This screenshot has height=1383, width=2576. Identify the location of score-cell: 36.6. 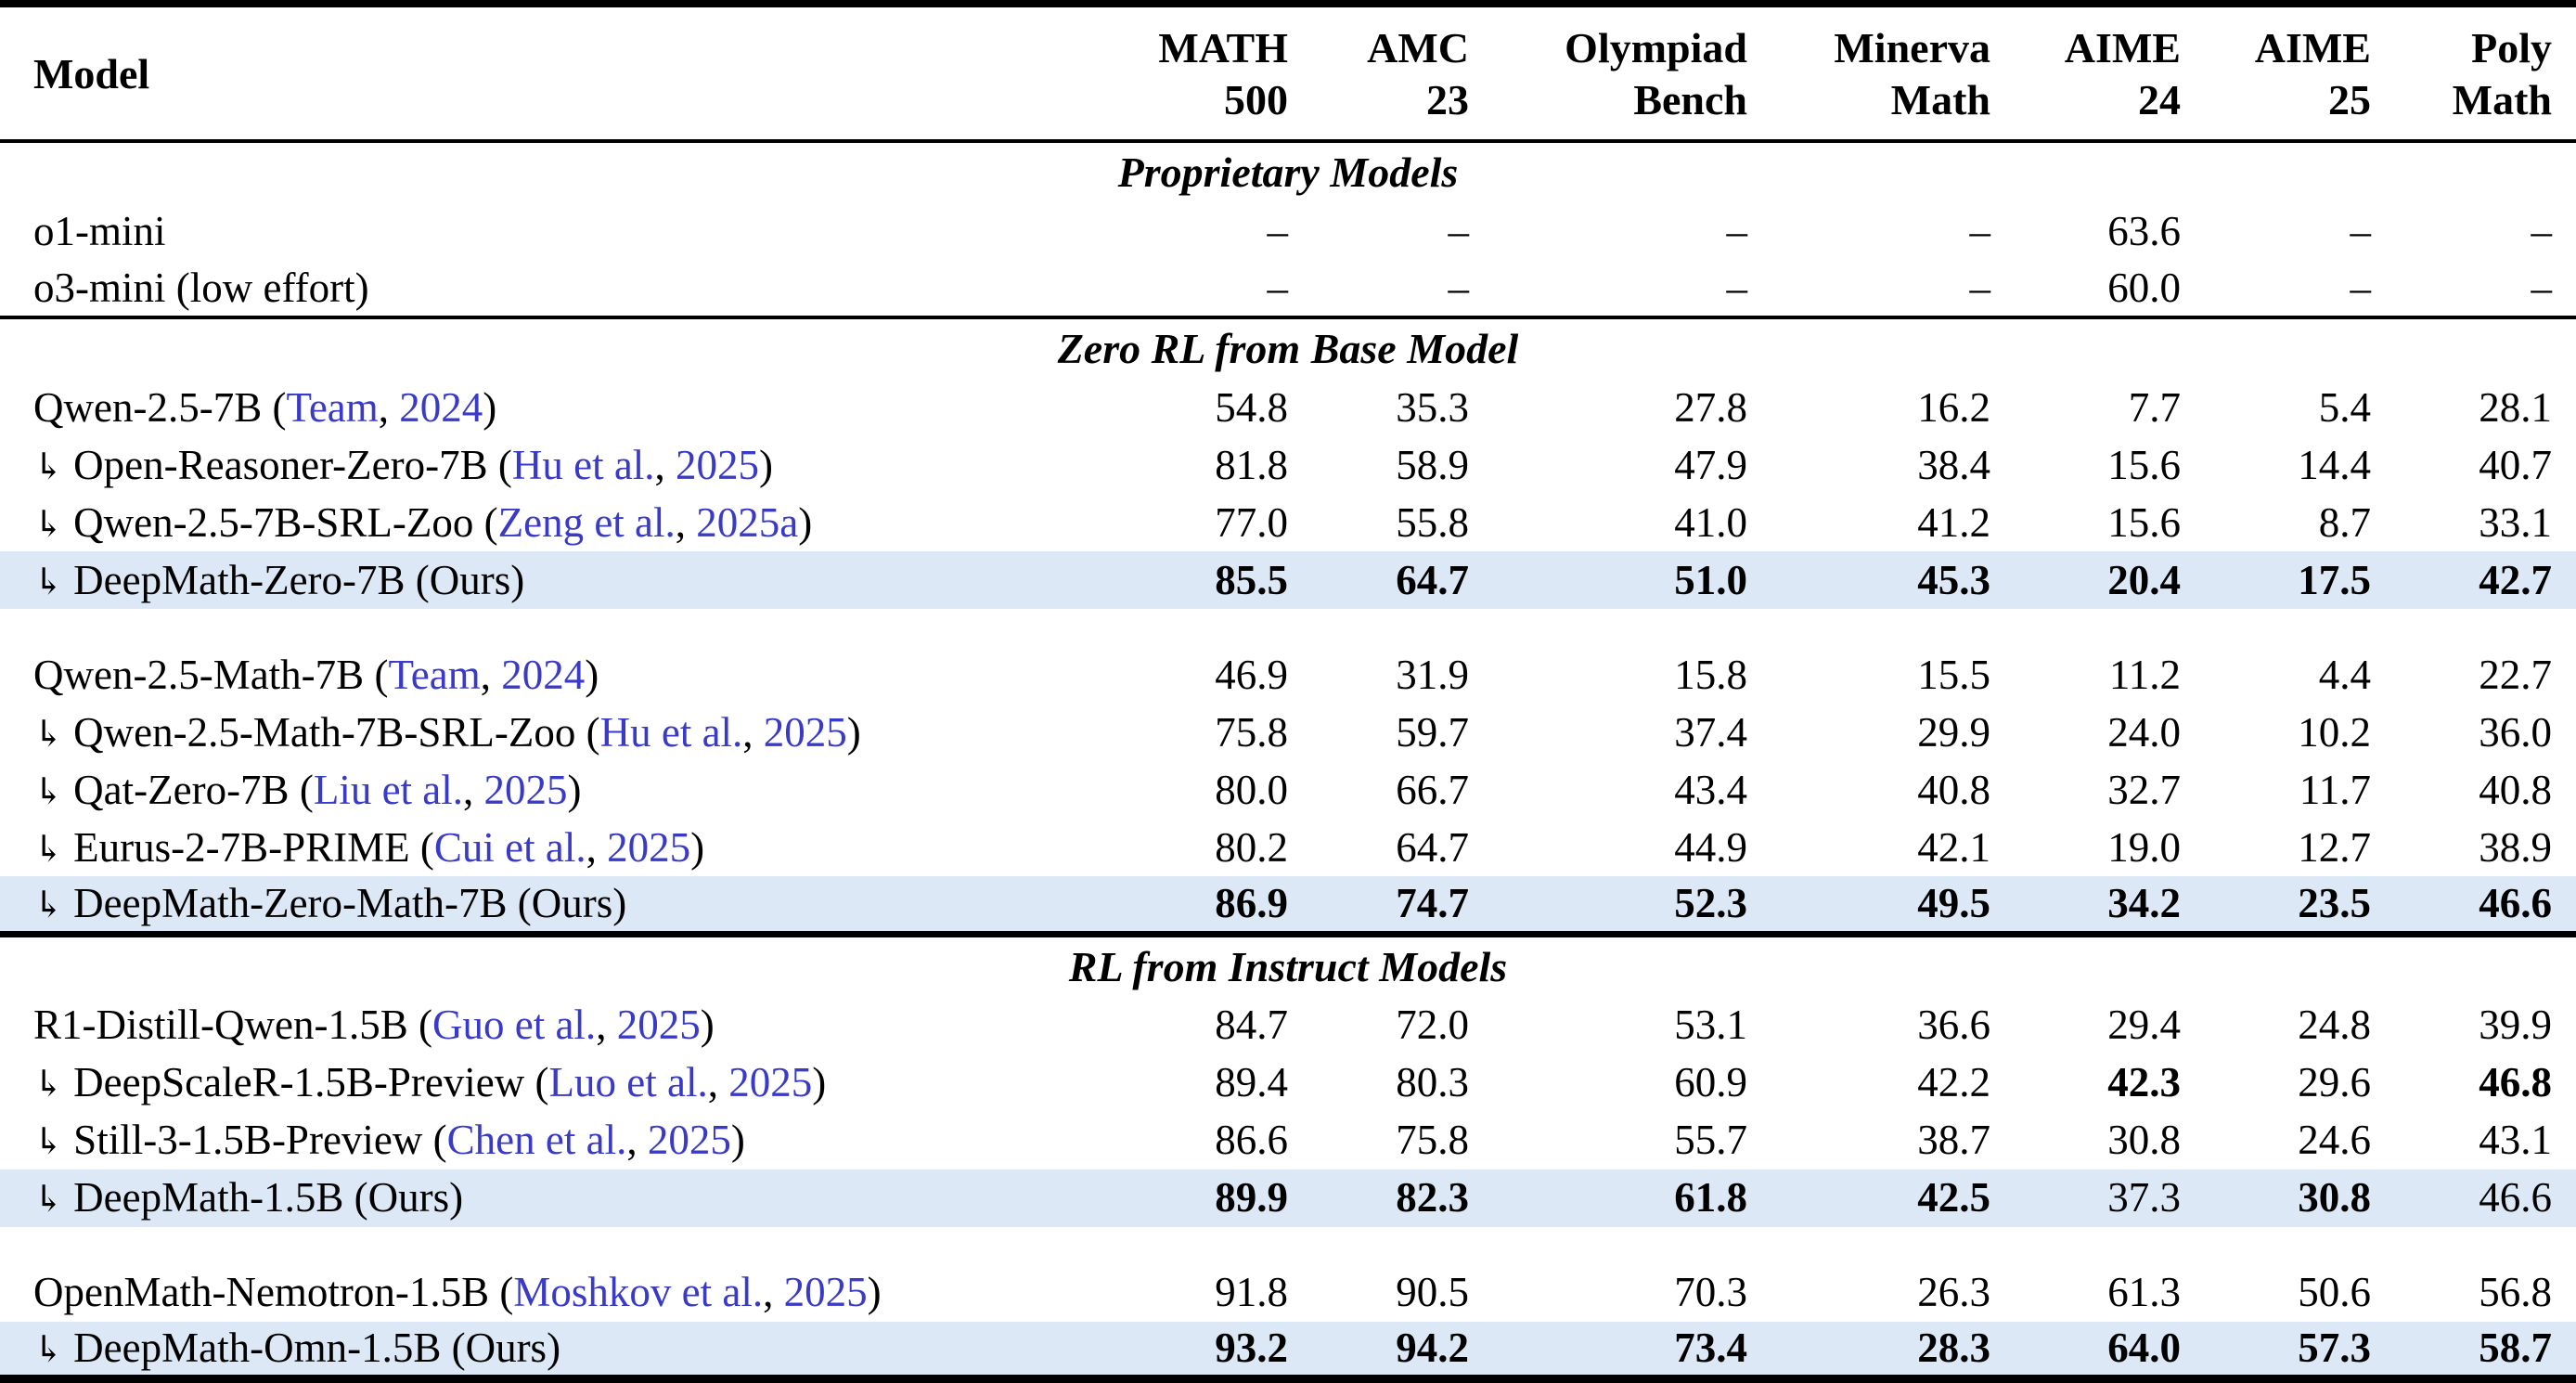
(1954, 1025).